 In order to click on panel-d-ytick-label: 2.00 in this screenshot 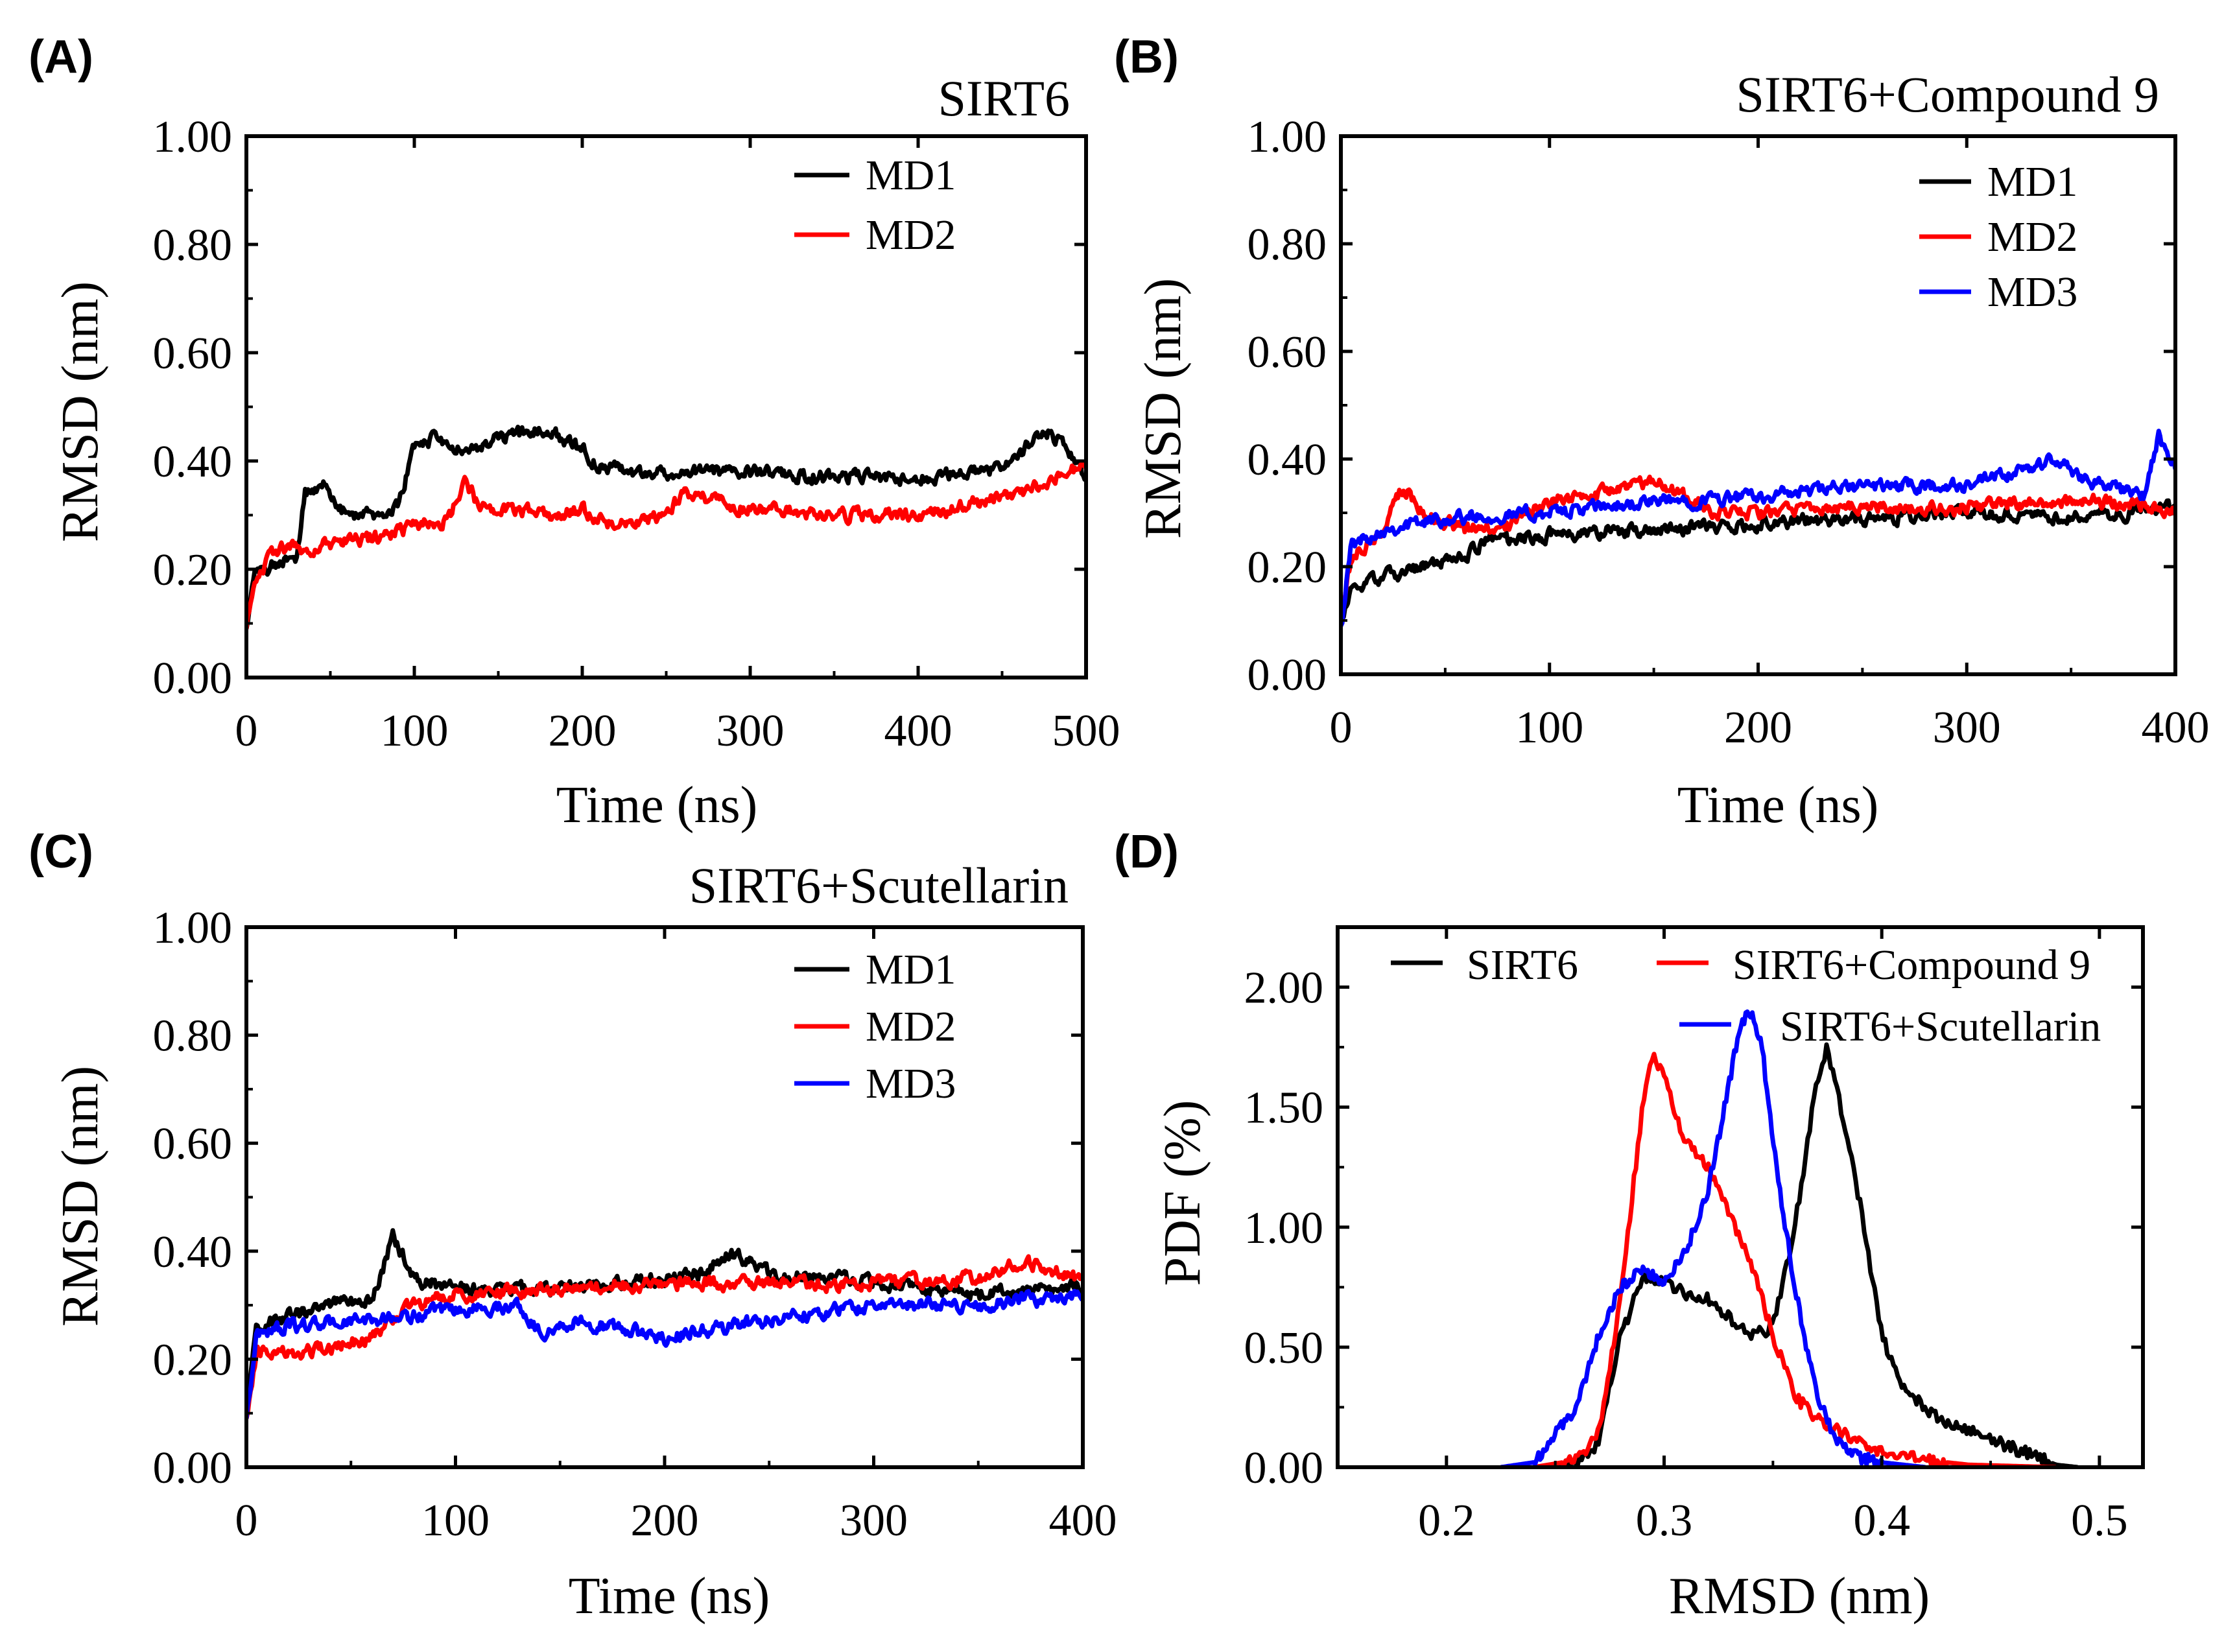, I will do `click(1284, 988)`.